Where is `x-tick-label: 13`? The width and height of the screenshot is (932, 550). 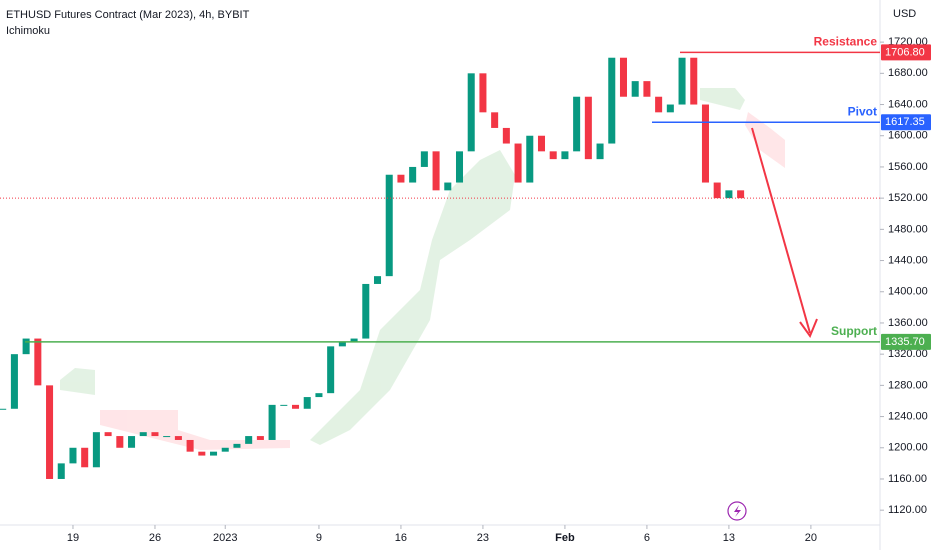 x-tick-label: 13 is located at coordinates (729, 538).